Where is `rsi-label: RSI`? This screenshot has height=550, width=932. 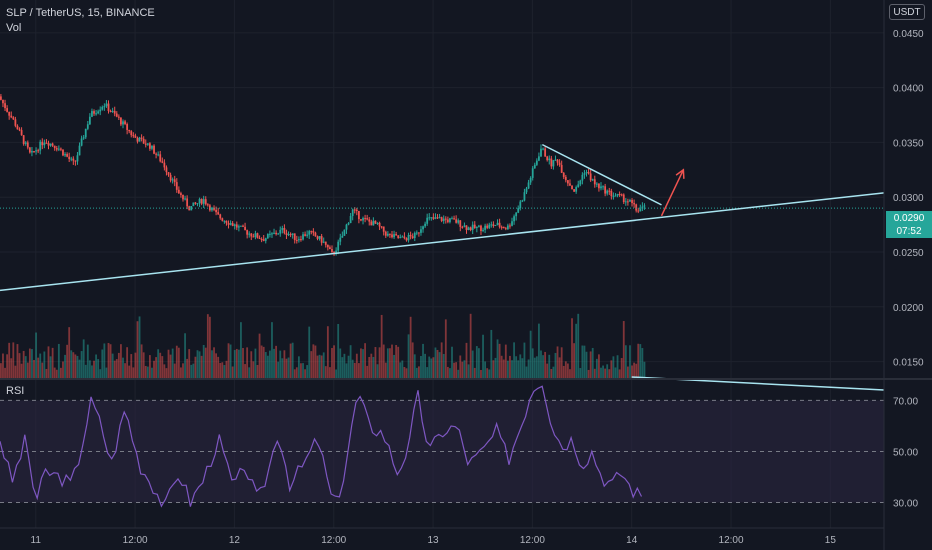
rsi-label: RSI is located at coordinates (15, 391).